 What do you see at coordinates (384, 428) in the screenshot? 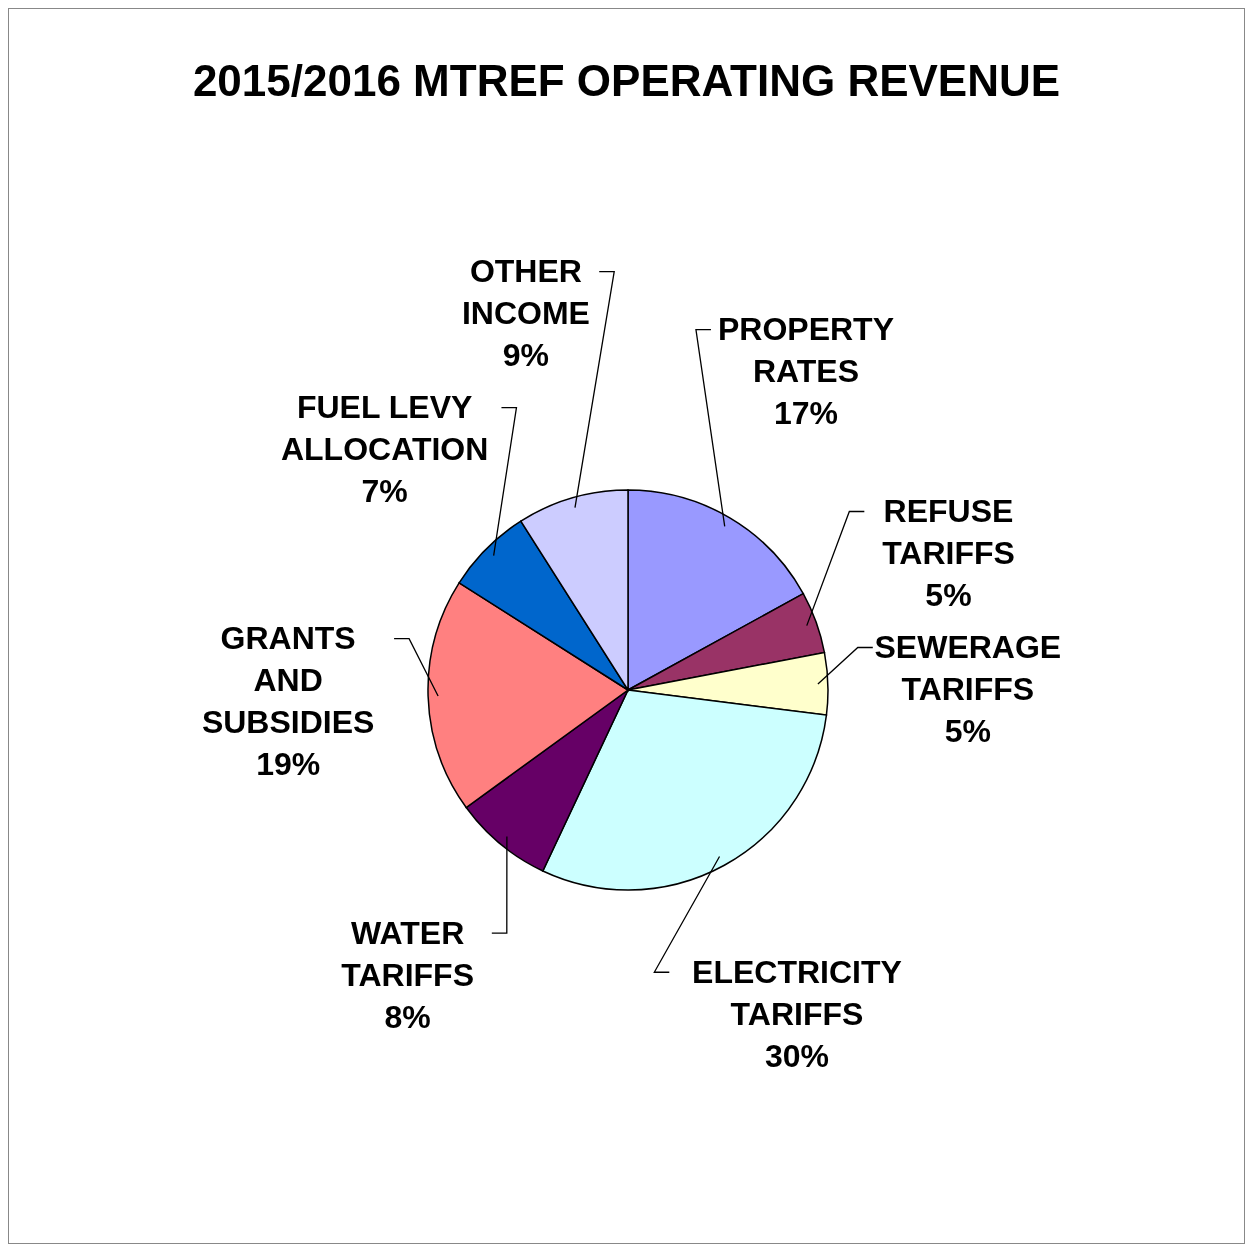
I see `slice-label: FUEL LEVY ALLOCATION` at bounding box center [384, 428].